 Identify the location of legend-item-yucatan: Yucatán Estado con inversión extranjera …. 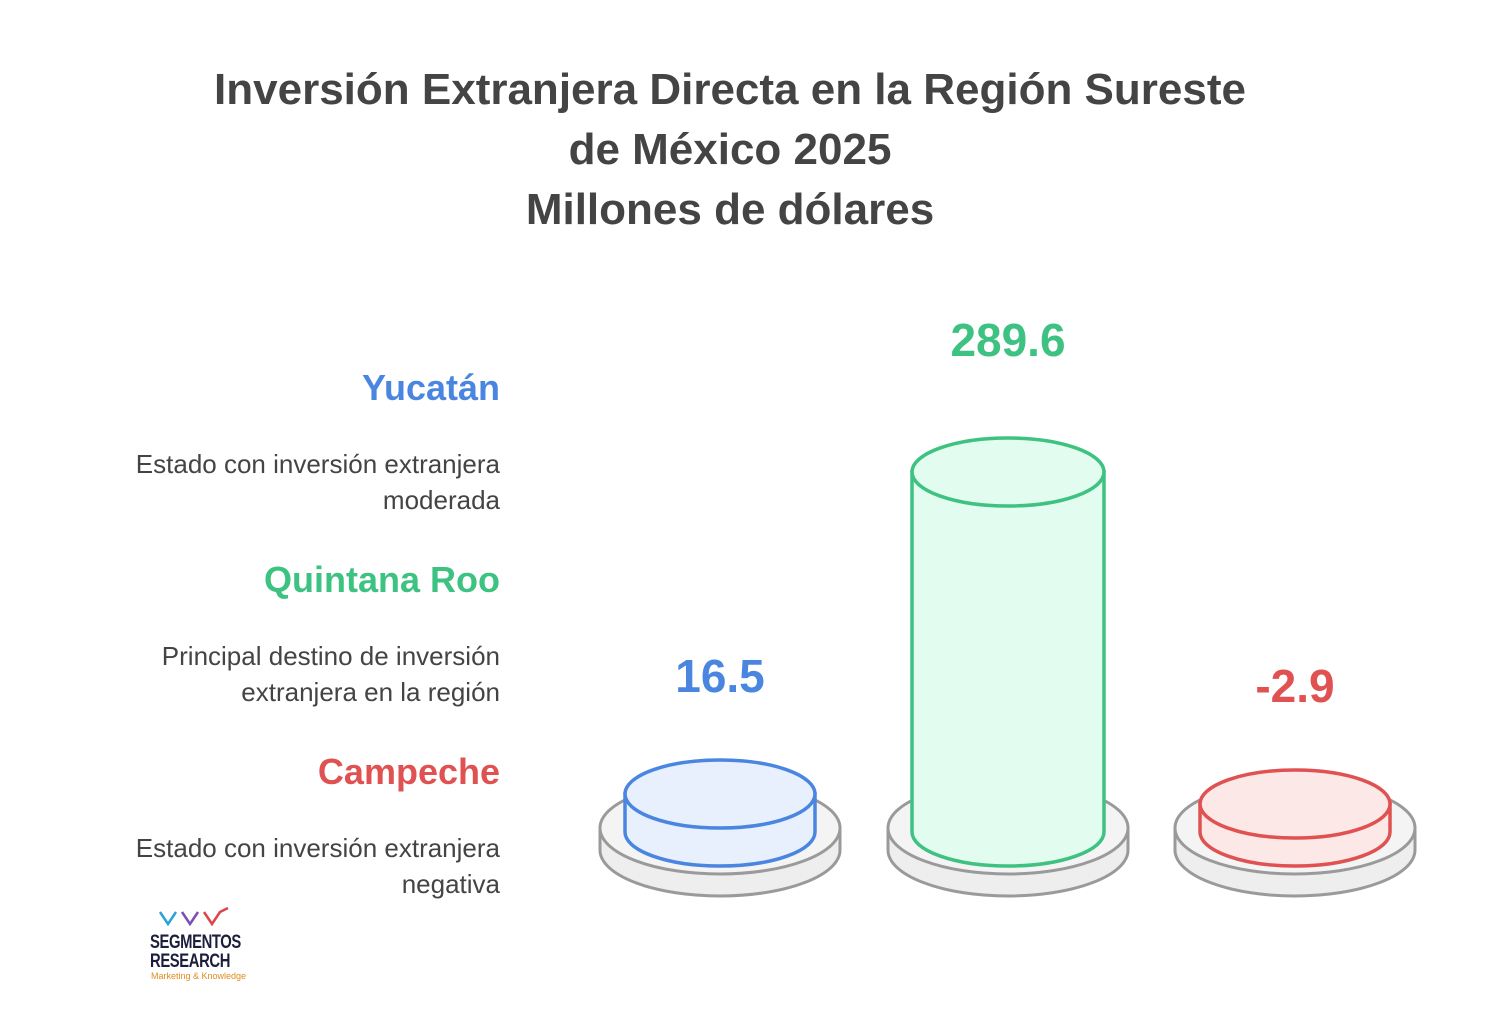
(270, 442).